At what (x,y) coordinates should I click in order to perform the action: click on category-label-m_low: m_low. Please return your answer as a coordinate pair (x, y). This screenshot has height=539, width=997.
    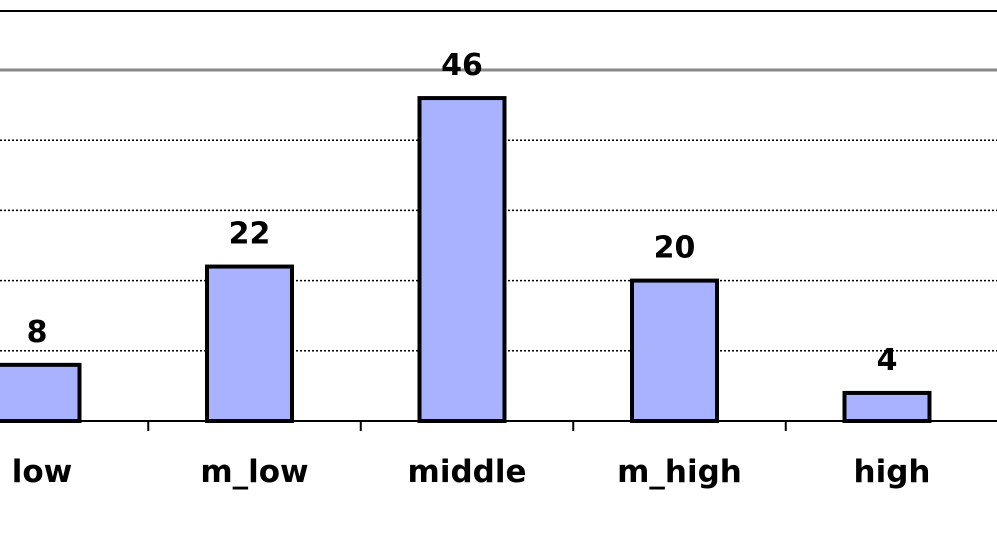
    Looking at the image, I should click on (254, 472).